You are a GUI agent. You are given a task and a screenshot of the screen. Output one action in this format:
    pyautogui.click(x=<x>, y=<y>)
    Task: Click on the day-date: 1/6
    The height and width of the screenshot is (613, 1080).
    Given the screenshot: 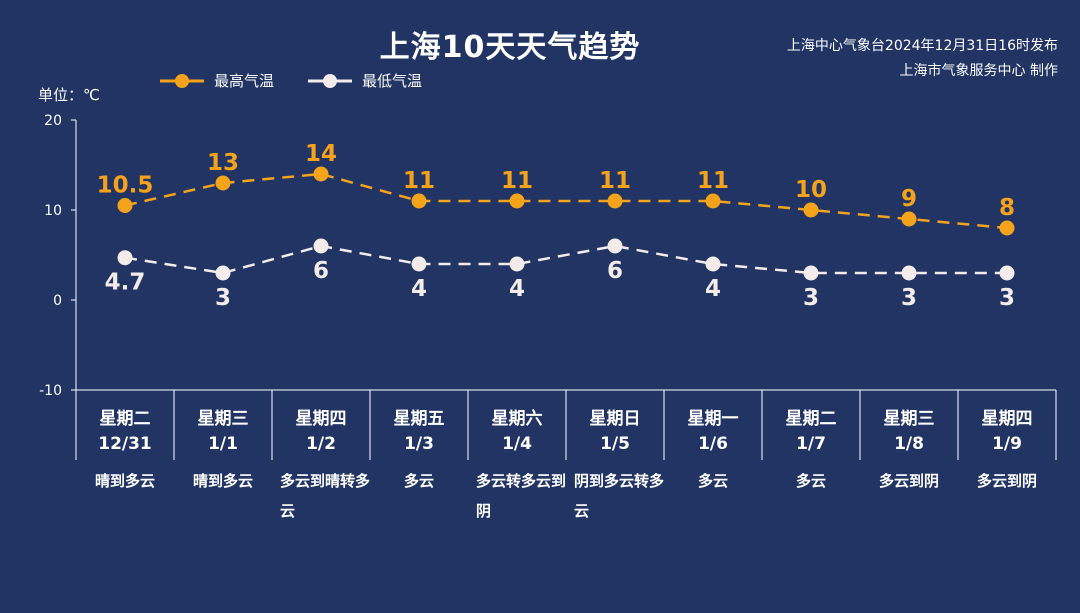 What is the action you would take?
    pyautogui.click(x=713, y=444)
    